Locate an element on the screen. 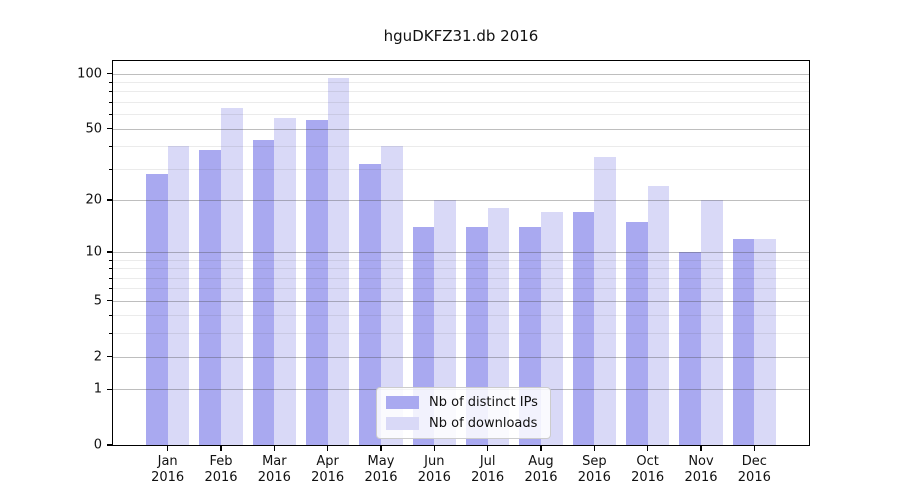  bar-nb-of-distinct-ips-oct is located at coordinates (637, 333).